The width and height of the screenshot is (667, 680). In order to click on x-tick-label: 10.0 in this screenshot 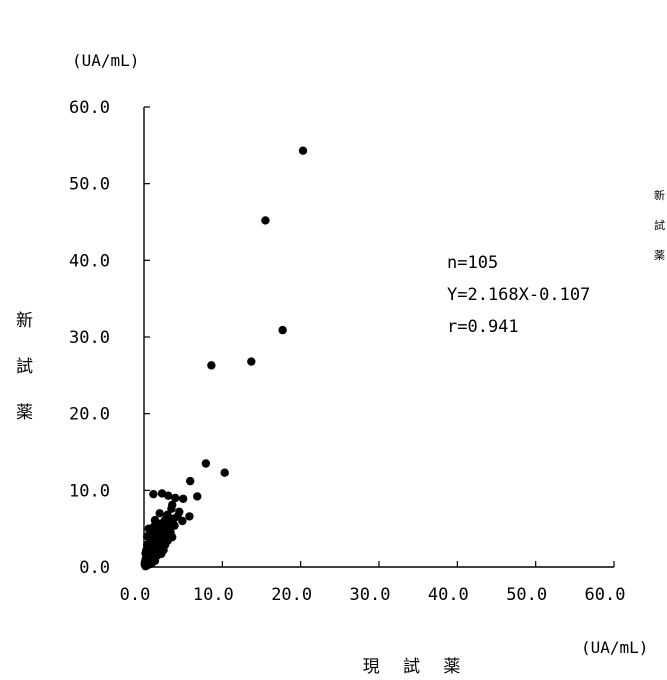, I will do `click(213, 595)`.